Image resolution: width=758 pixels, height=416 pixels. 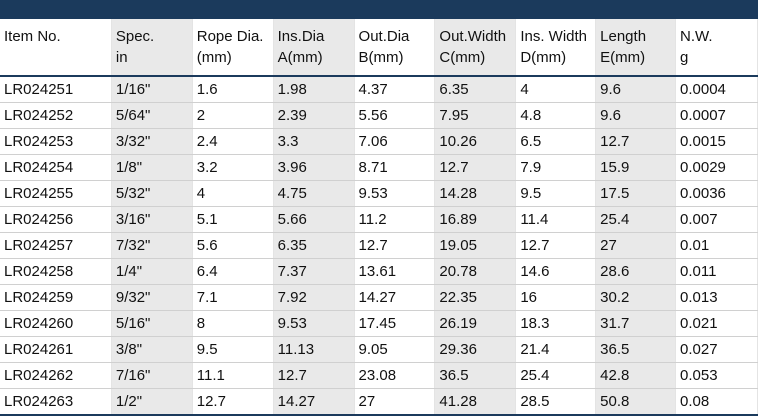 I want to click on header-length: Length, so click(x=635, y=32).